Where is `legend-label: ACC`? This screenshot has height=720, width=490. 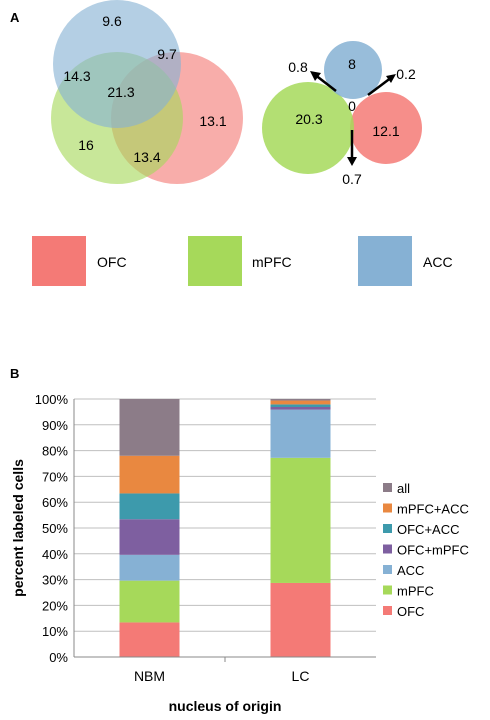
legend-label: ACC is located at coordinates (410, 570).